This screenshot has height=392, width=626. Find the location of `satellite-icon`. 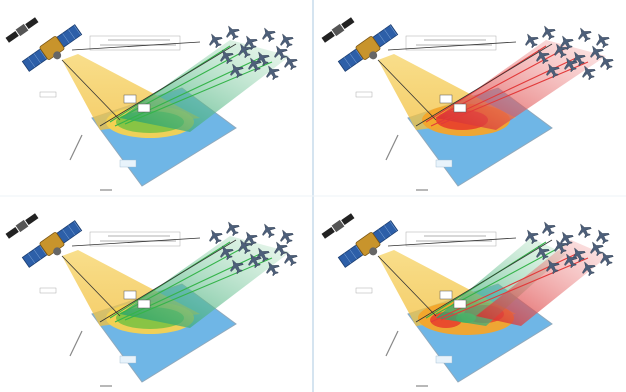

satellite-icon is located at coordinates (52, 244).